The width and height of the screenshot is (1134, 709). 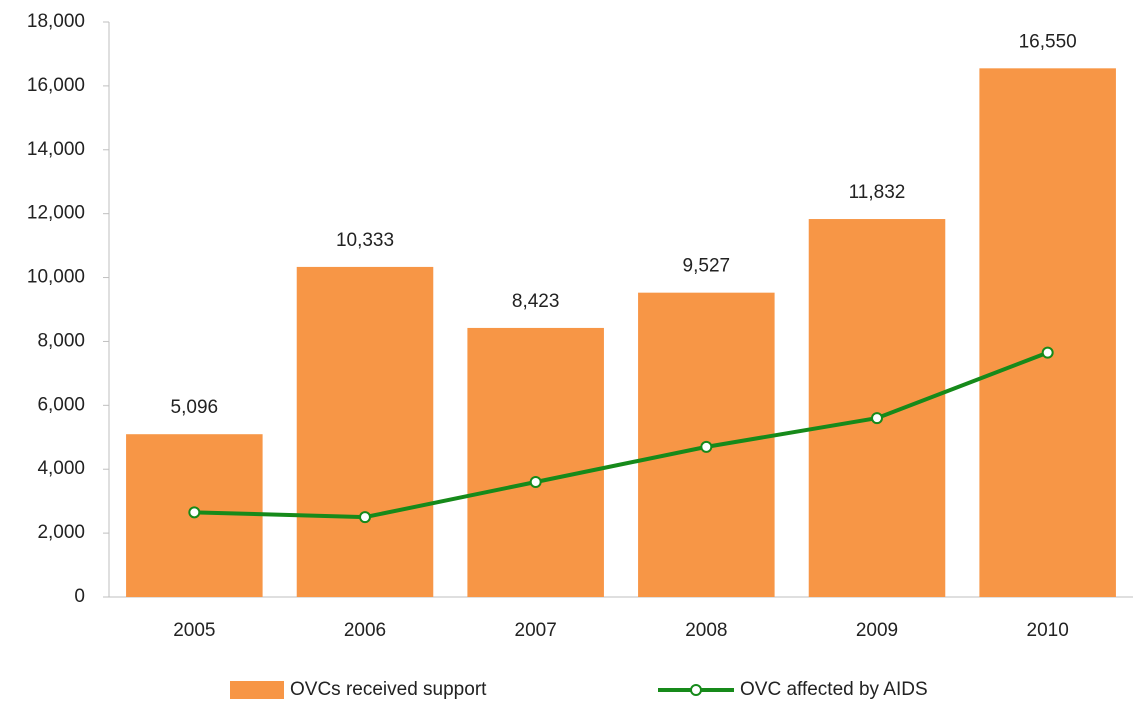 What do you see at coordinates (61, 404) in the screenshot?
I see `y-tick-label: 6,000` at bounding box center [61, 404].